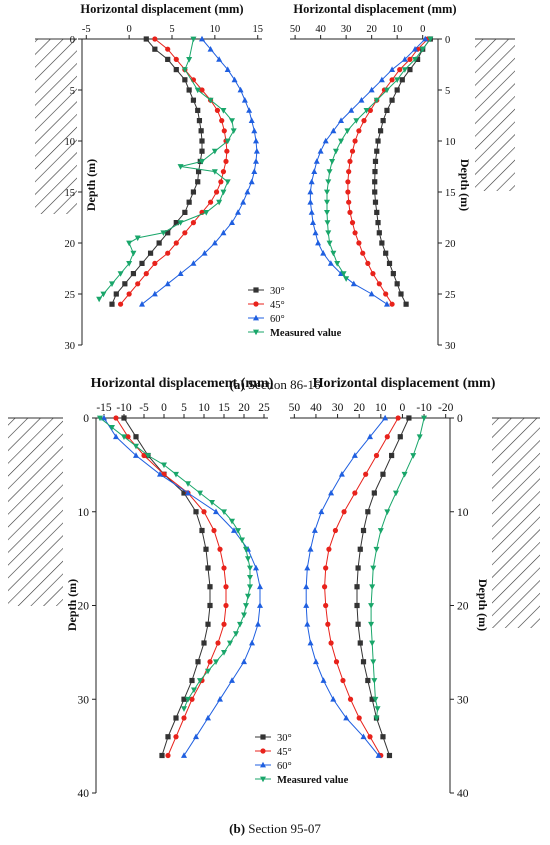  I want to click on x-tick-label: 10, so click(397, 29).